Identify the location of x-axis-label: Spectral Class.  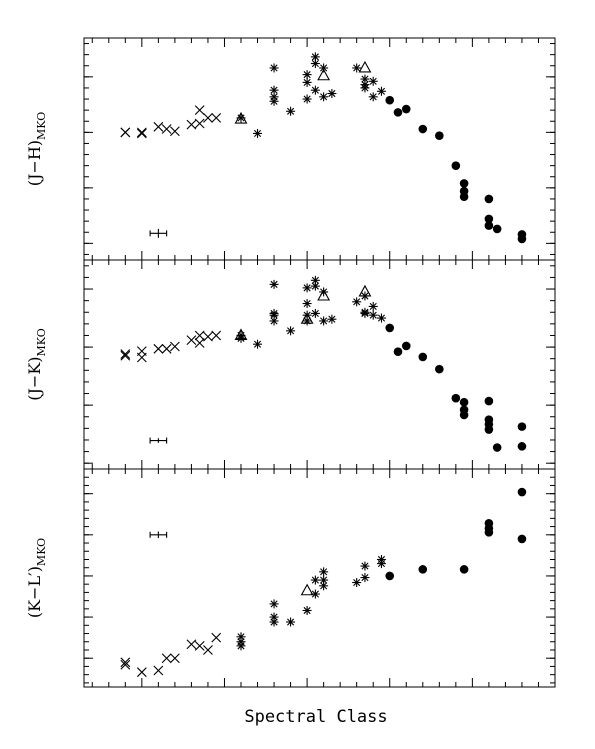
(315, 717).